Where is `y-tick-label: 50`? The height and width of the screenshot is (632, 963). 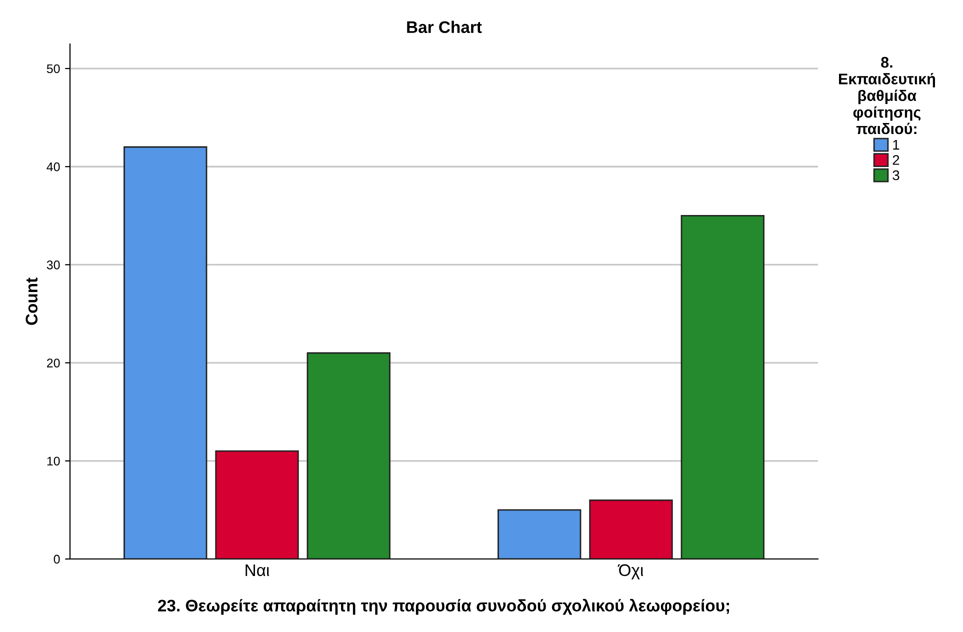 y-tick-label: 50 is located at coordinates (53, 69).